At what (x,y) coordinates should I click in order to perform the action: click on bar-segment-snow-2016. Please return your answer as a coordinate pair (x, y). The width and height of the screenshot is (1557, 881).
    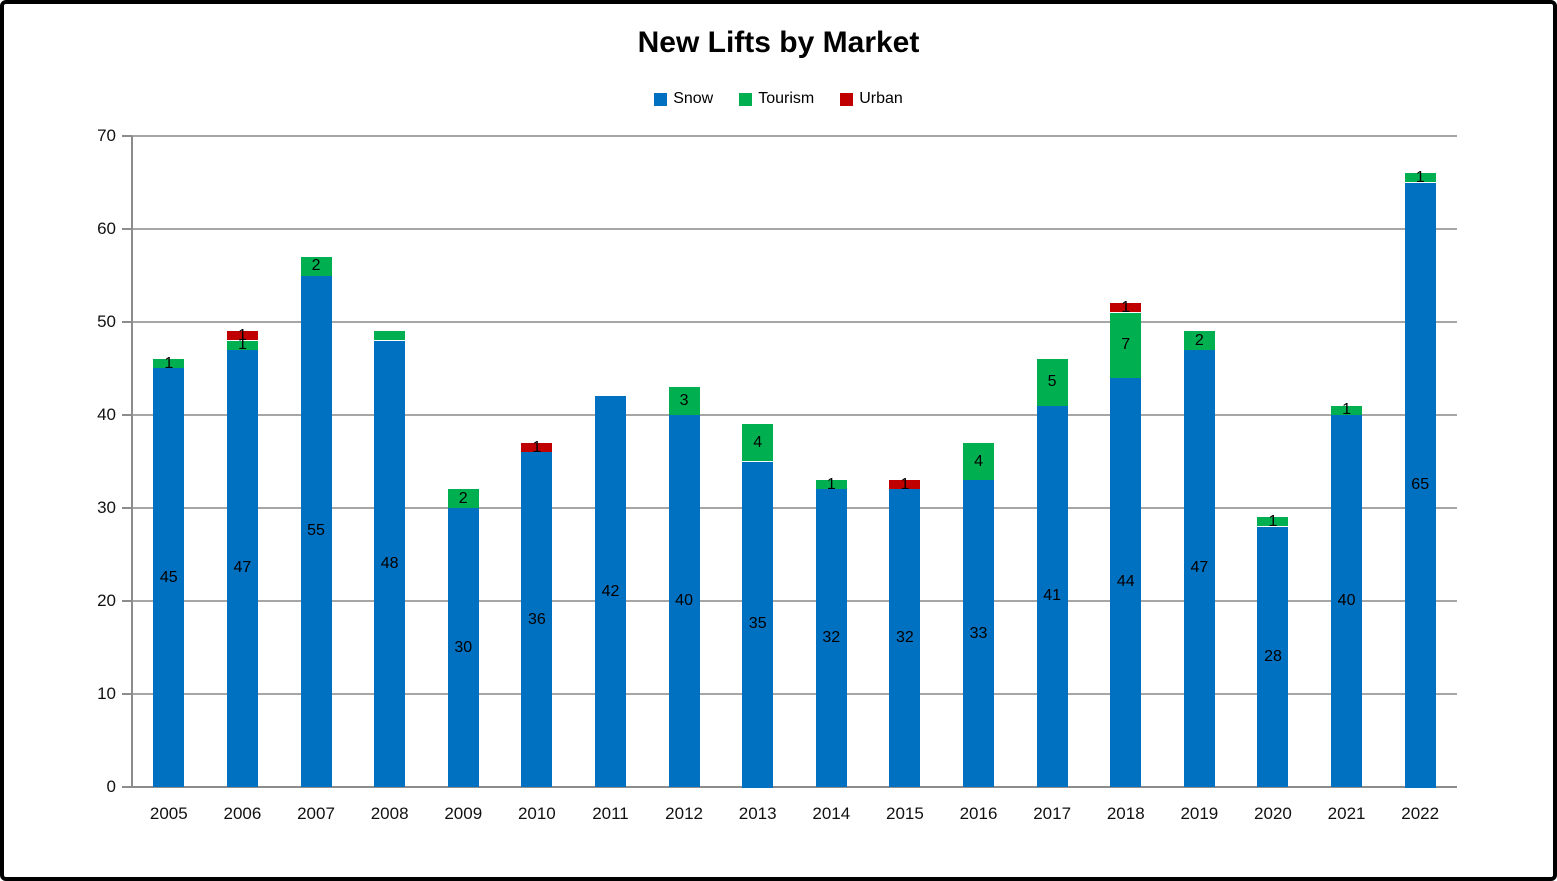
    Looking at the image, I should click on (978, 633).